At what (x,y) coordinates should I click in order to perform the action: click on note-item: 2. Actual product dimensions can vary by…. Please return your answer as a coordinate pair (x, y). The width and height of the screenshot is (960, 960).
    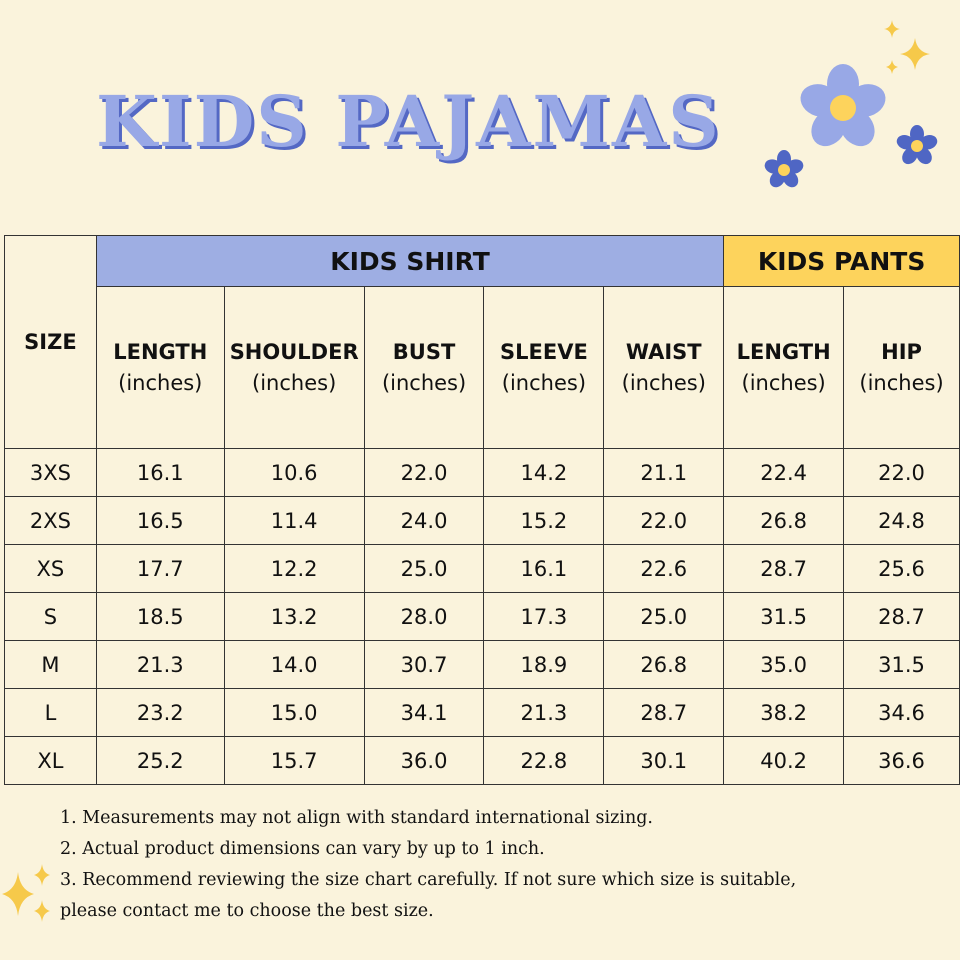
    Looking at the image, I should click on (302, 849).